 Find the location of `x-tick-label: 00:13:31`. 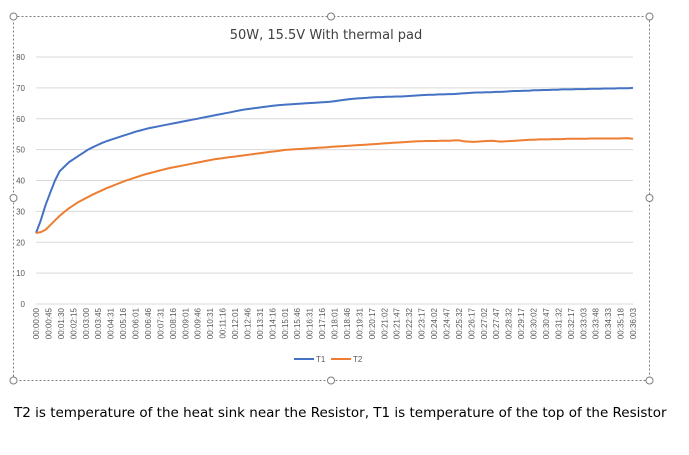

x-tick-label: 00:13:31 is located at coordinates (260, 323).